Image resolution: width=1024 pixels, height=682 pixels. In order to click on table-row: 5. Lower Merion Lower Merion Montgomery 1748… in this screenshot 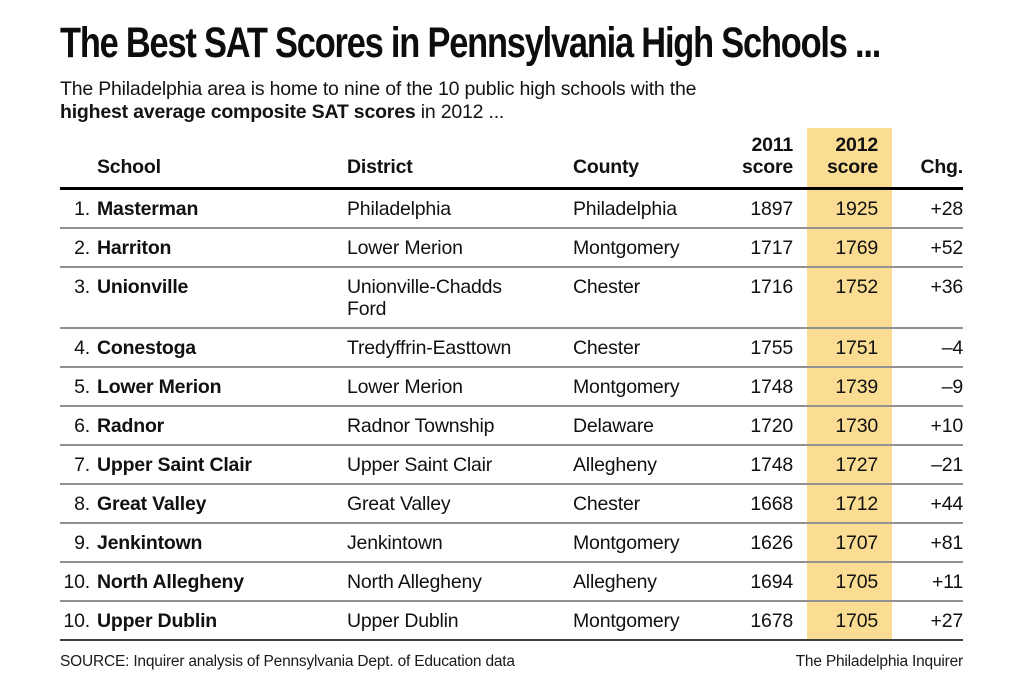, I will do `click(511, 386)`.